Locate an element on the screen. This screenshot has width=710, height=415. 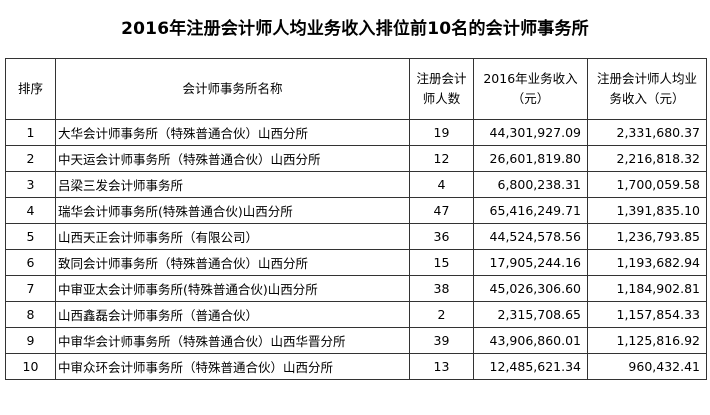
cell-rank: 3 is located at coordinates (30, 184).